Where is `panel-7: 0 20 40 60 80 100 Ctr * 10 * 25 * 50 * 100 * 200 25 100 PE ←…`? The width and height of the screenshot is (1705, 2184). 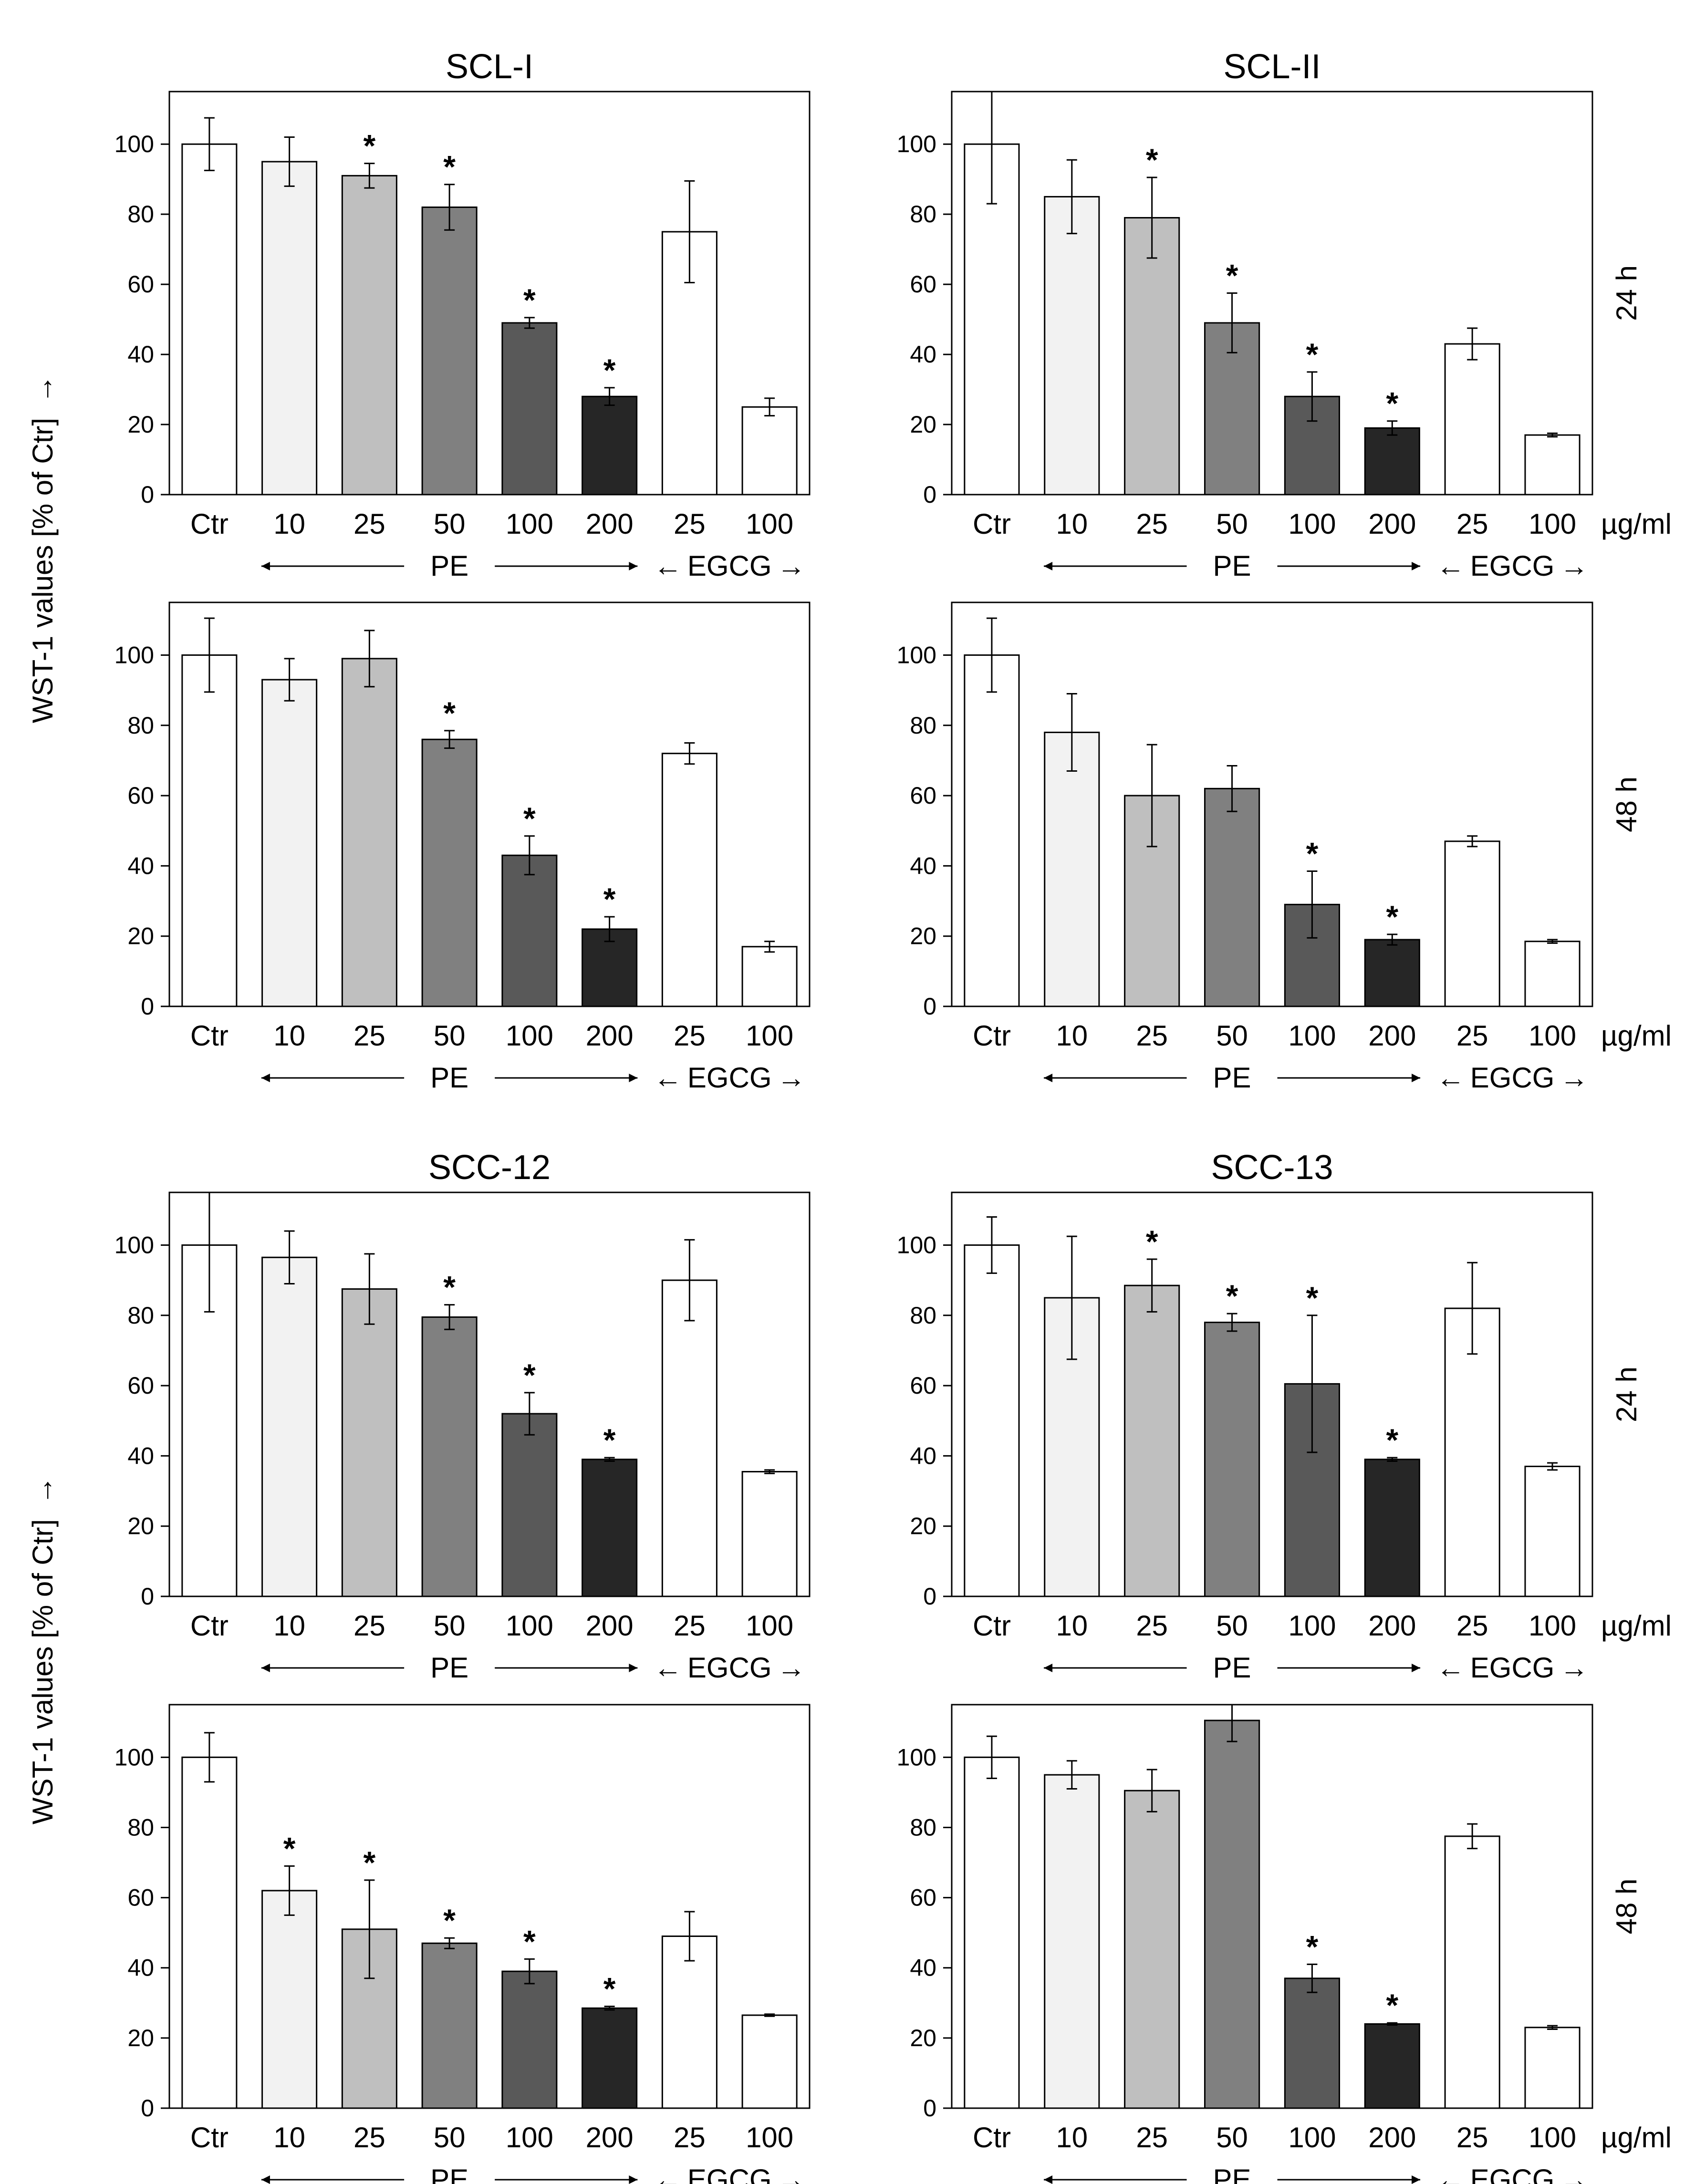
panel-7: 0 20 40 60 80 100 Ctr * 10 * 25 * 50 * 100 * 200 25 100 PE ←… is located at coordinates (462, 1944).